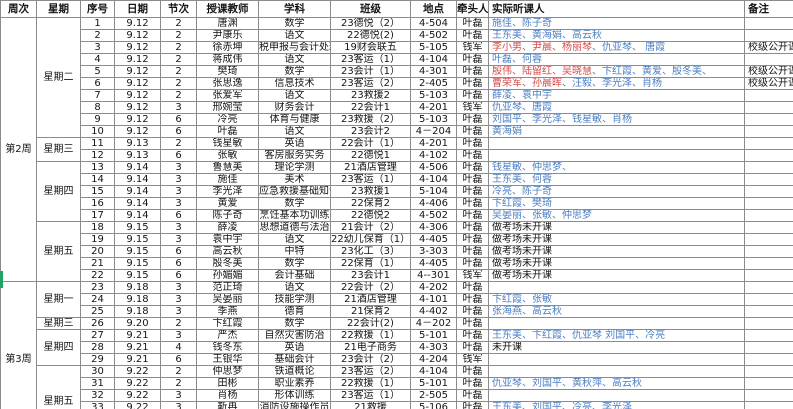 The width and height of the screenshot is (793, 409). What do you see at coordinates (370, 275) in the screenshot?
I see `class-cell: 23会计1` at bounding box center [370, 275].